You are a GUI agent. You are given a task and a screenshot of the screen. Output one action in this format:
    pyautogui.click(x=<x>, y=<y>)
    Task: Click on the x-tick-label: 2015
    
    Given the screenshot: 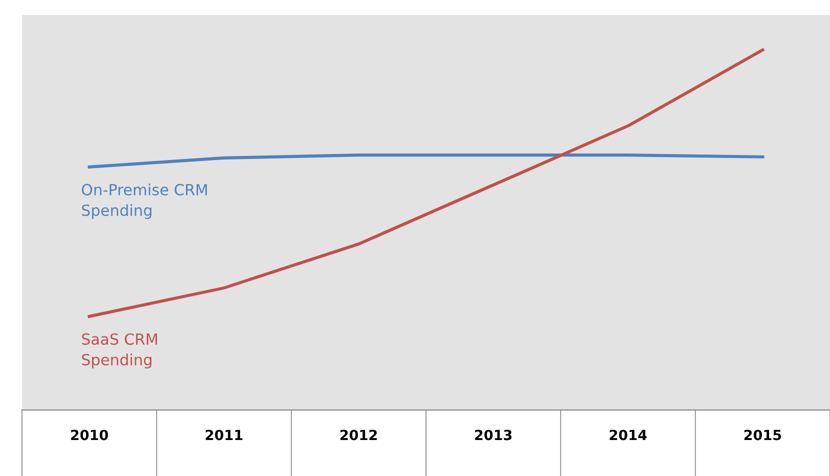 What is the action you would take?
    pyautogui.click(x=763, y=435)
    